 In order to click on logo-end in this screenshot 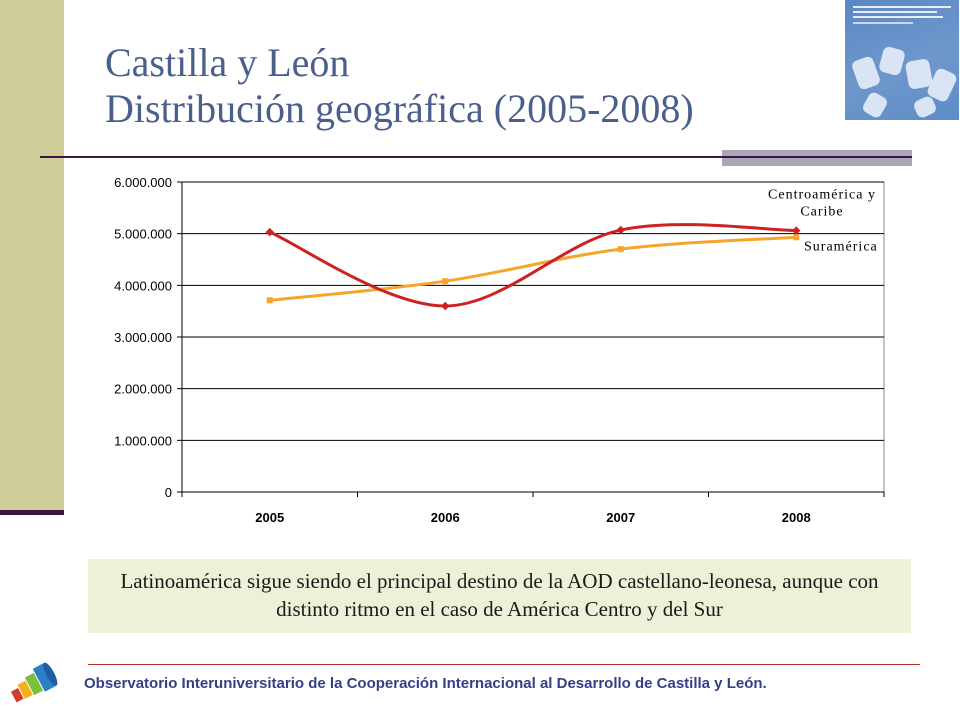, I will do `click(50, 674)`.